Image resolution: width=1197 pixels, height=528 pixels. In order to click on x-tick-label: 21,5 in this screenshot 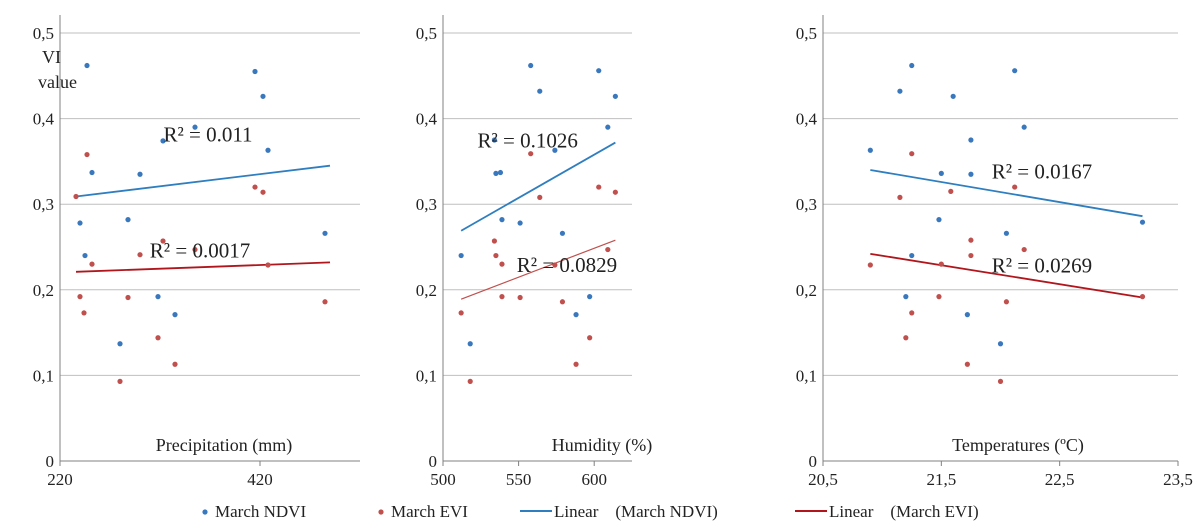, I will do `click(941, 479)`.